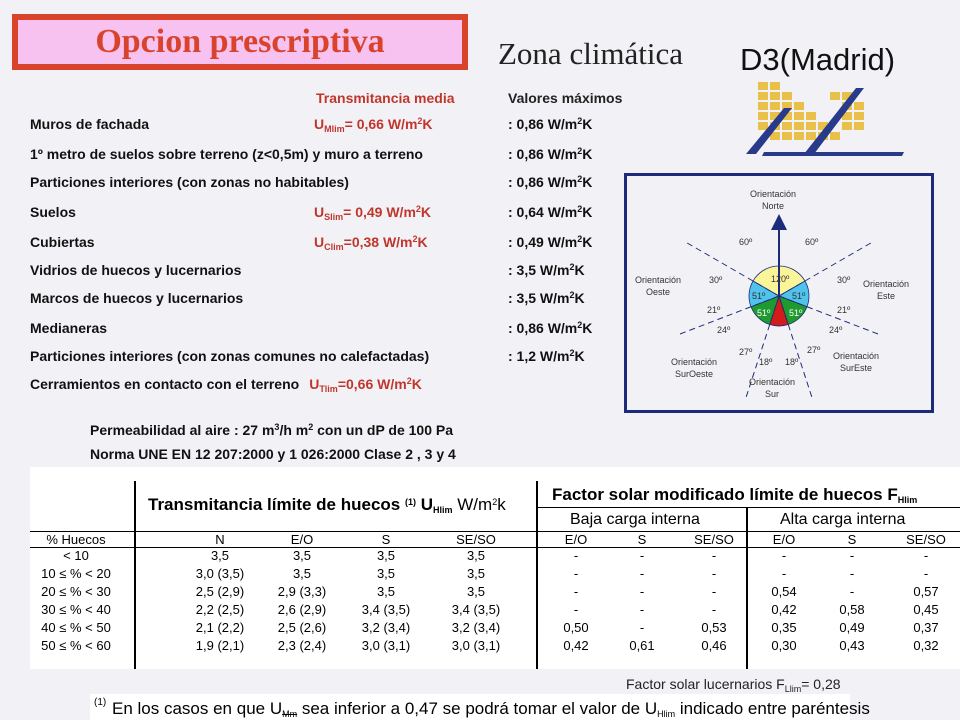 The image size is (960, 720). What do you see at coordinates (89, 124) in the screenshot?
I see `requirement-label: Muros de fachada` at bounding box center [89, 124].